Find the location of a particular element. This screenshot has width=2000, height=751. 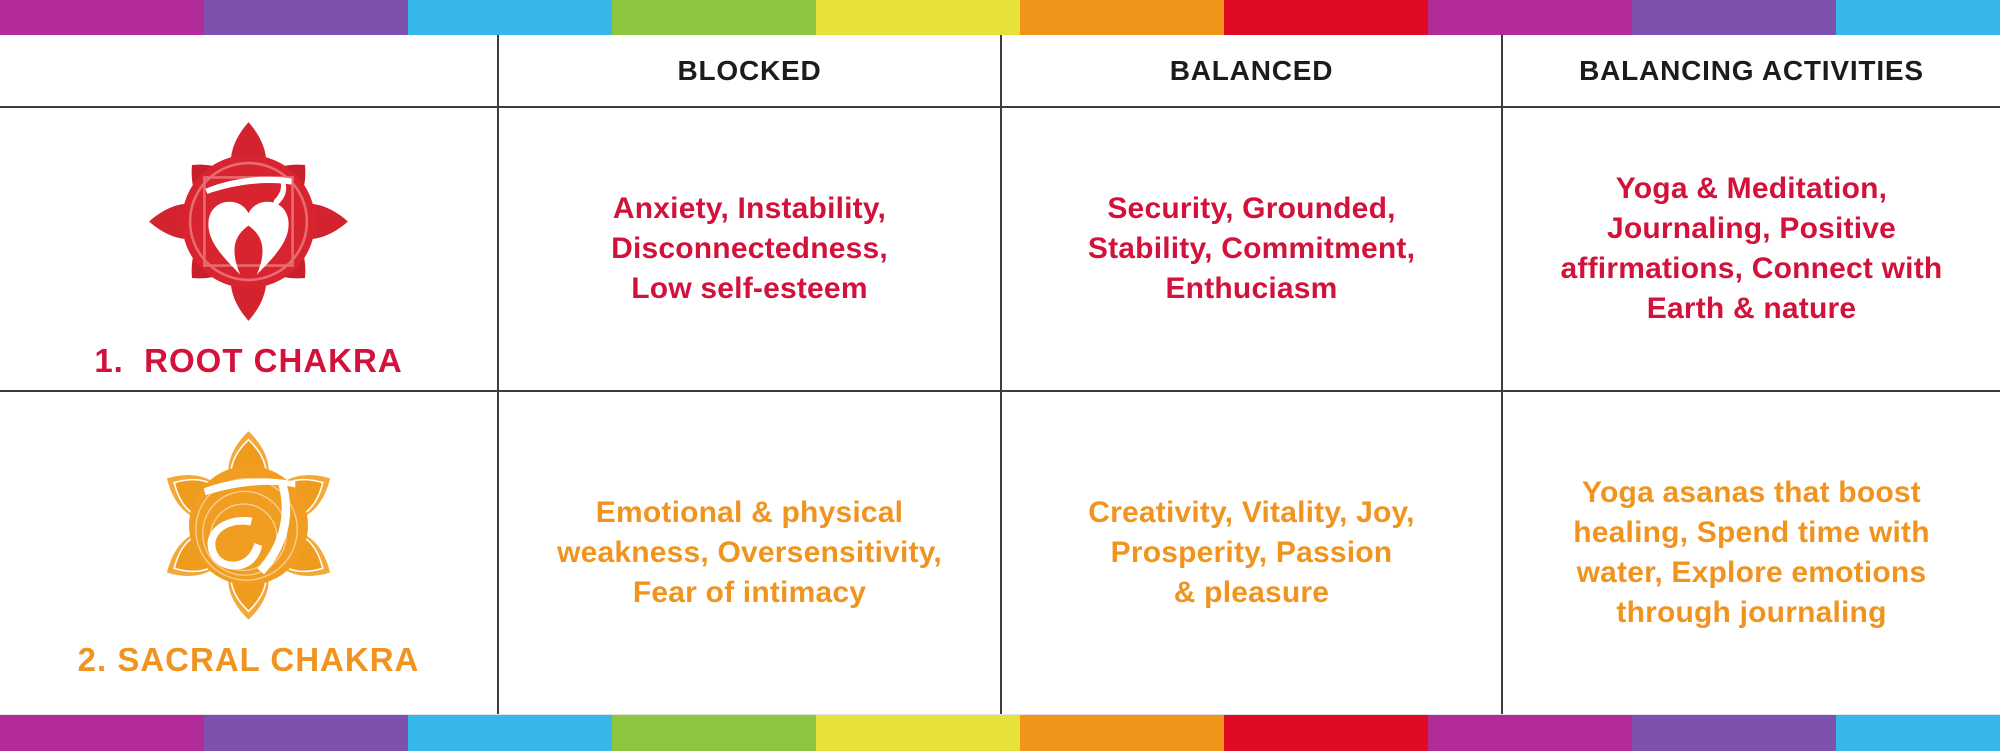

rainbow-banner-bottom is located at coordinates (1000, 732).